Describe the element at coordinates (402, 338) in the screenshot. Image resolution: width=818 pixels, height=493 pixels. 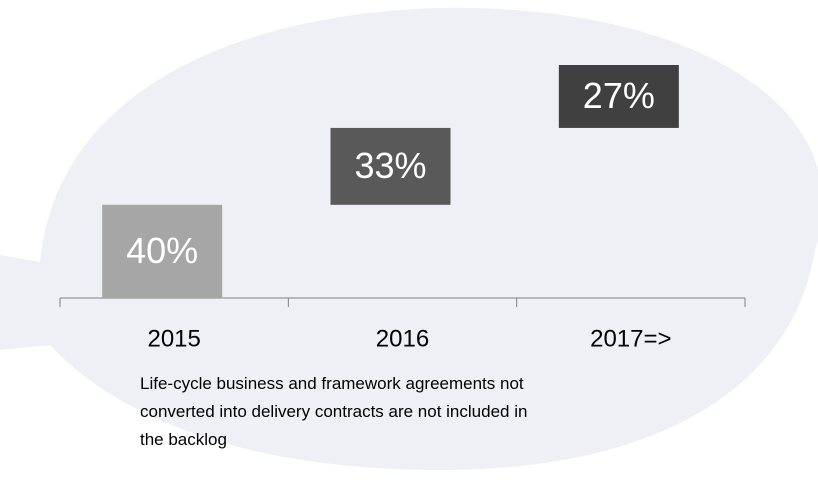
I see `x-tick-label: 2016` at that location.